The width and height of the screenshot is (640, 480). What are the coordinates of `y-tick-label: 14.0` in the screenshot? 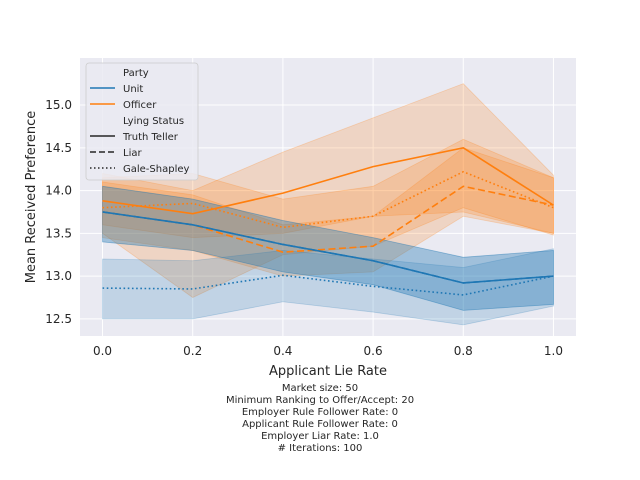 It's located at (58, 191).